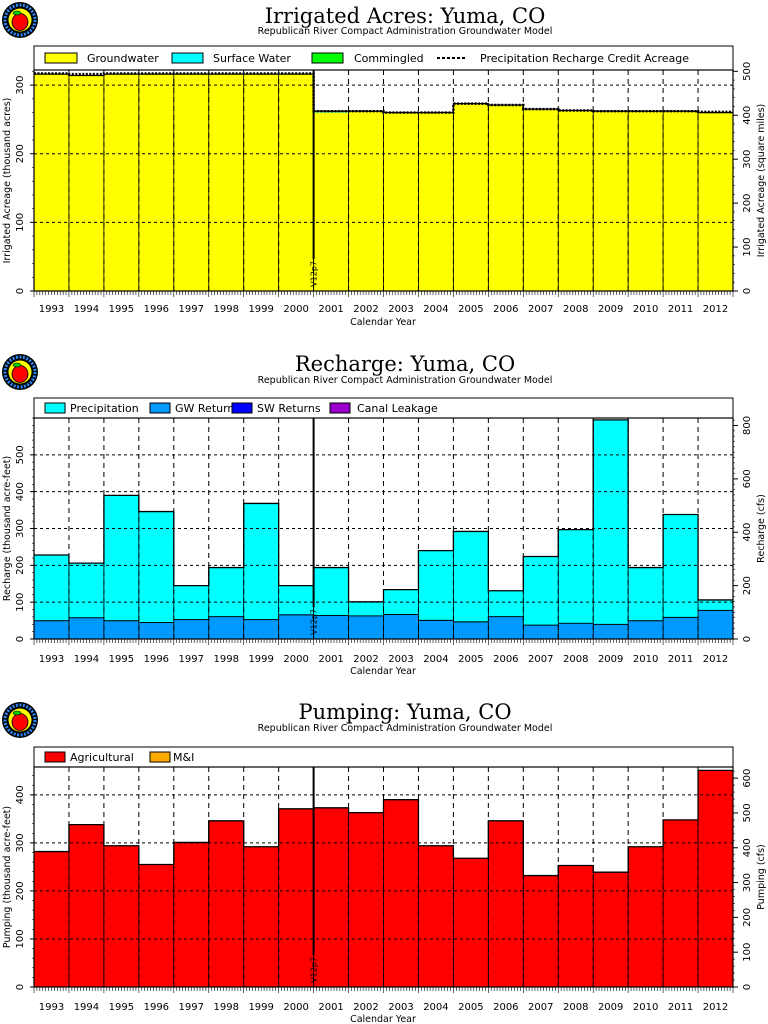 This screenshot has width=768, height=1024. What do you see at coordinates (716, 624) in the screenshot?
I see `bar-gw-returns-2012` at bounding box center [716, 624].